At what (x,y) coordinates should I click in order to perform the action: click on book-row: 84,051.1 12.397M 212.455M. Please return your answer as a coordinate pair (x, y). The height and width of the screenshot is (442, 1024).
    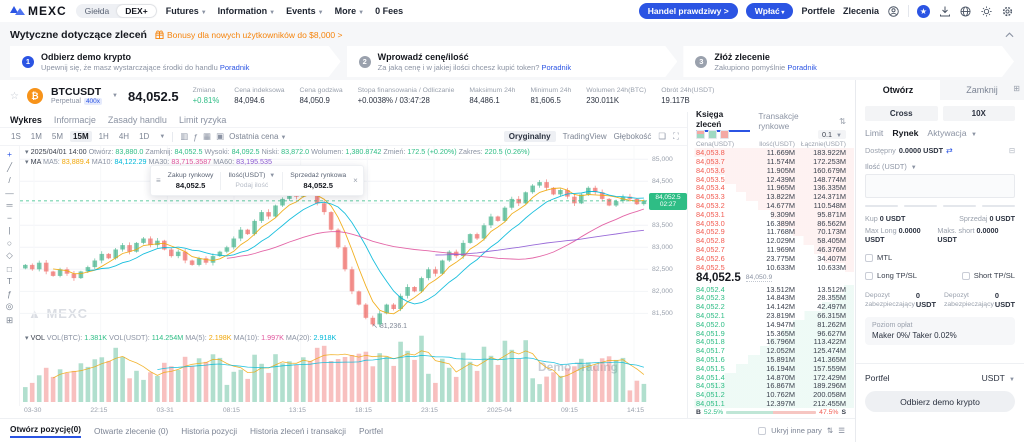
    Looking at the image, I should click on (771, 403).